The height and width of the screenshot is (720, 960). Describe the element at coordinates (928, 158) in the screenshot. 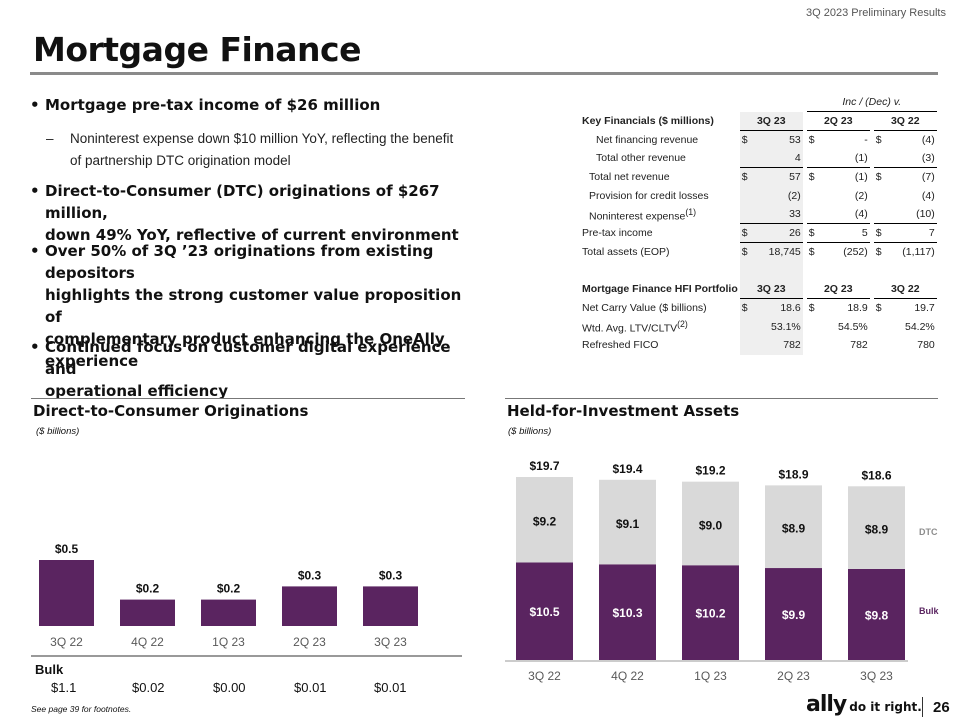

I see `value: (3)` at that location.